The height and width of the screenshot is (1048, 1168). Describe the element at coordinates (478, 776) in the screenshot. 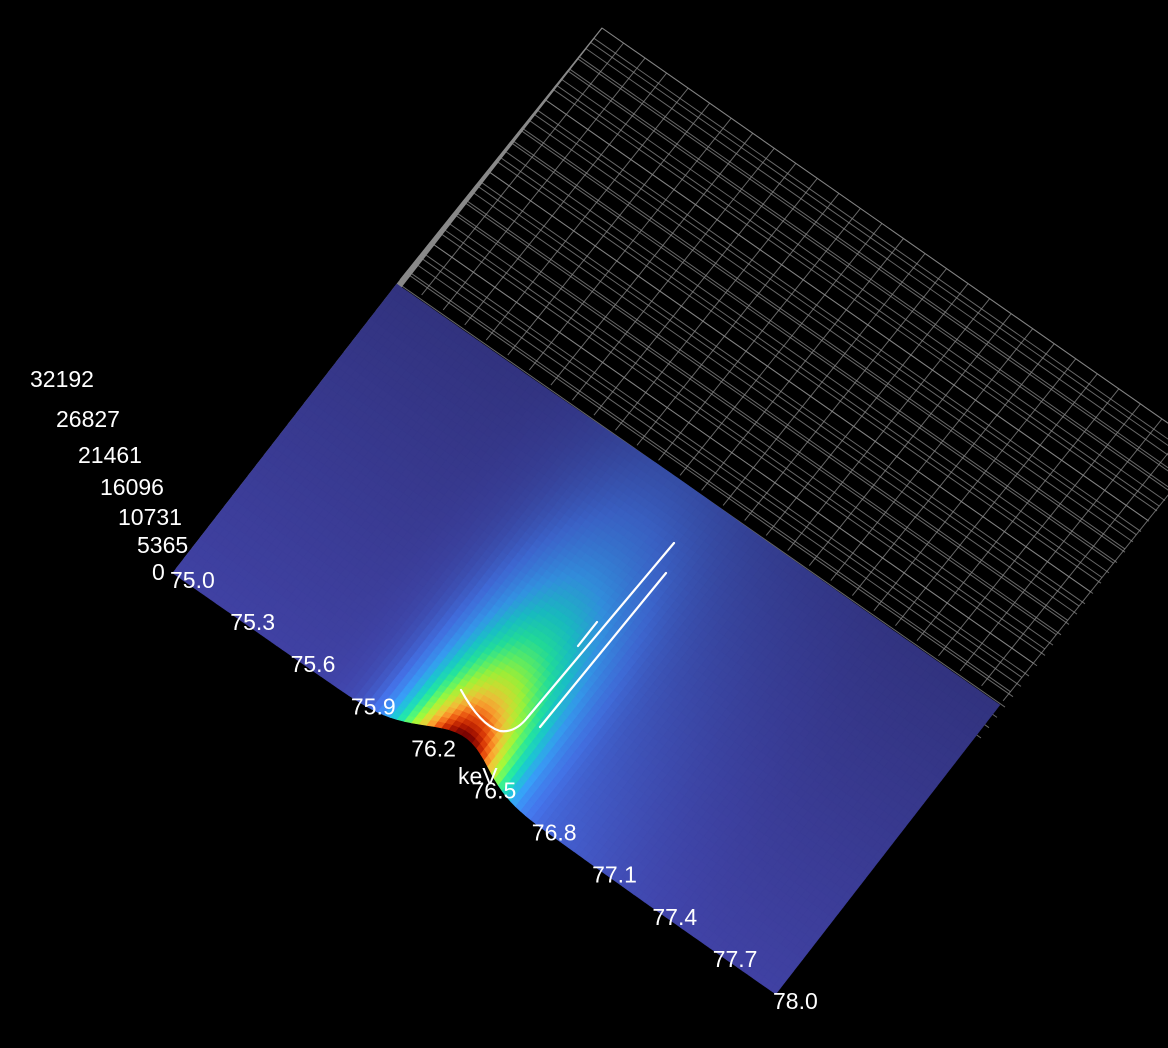

I see `x-axis-title: keV` at that location.